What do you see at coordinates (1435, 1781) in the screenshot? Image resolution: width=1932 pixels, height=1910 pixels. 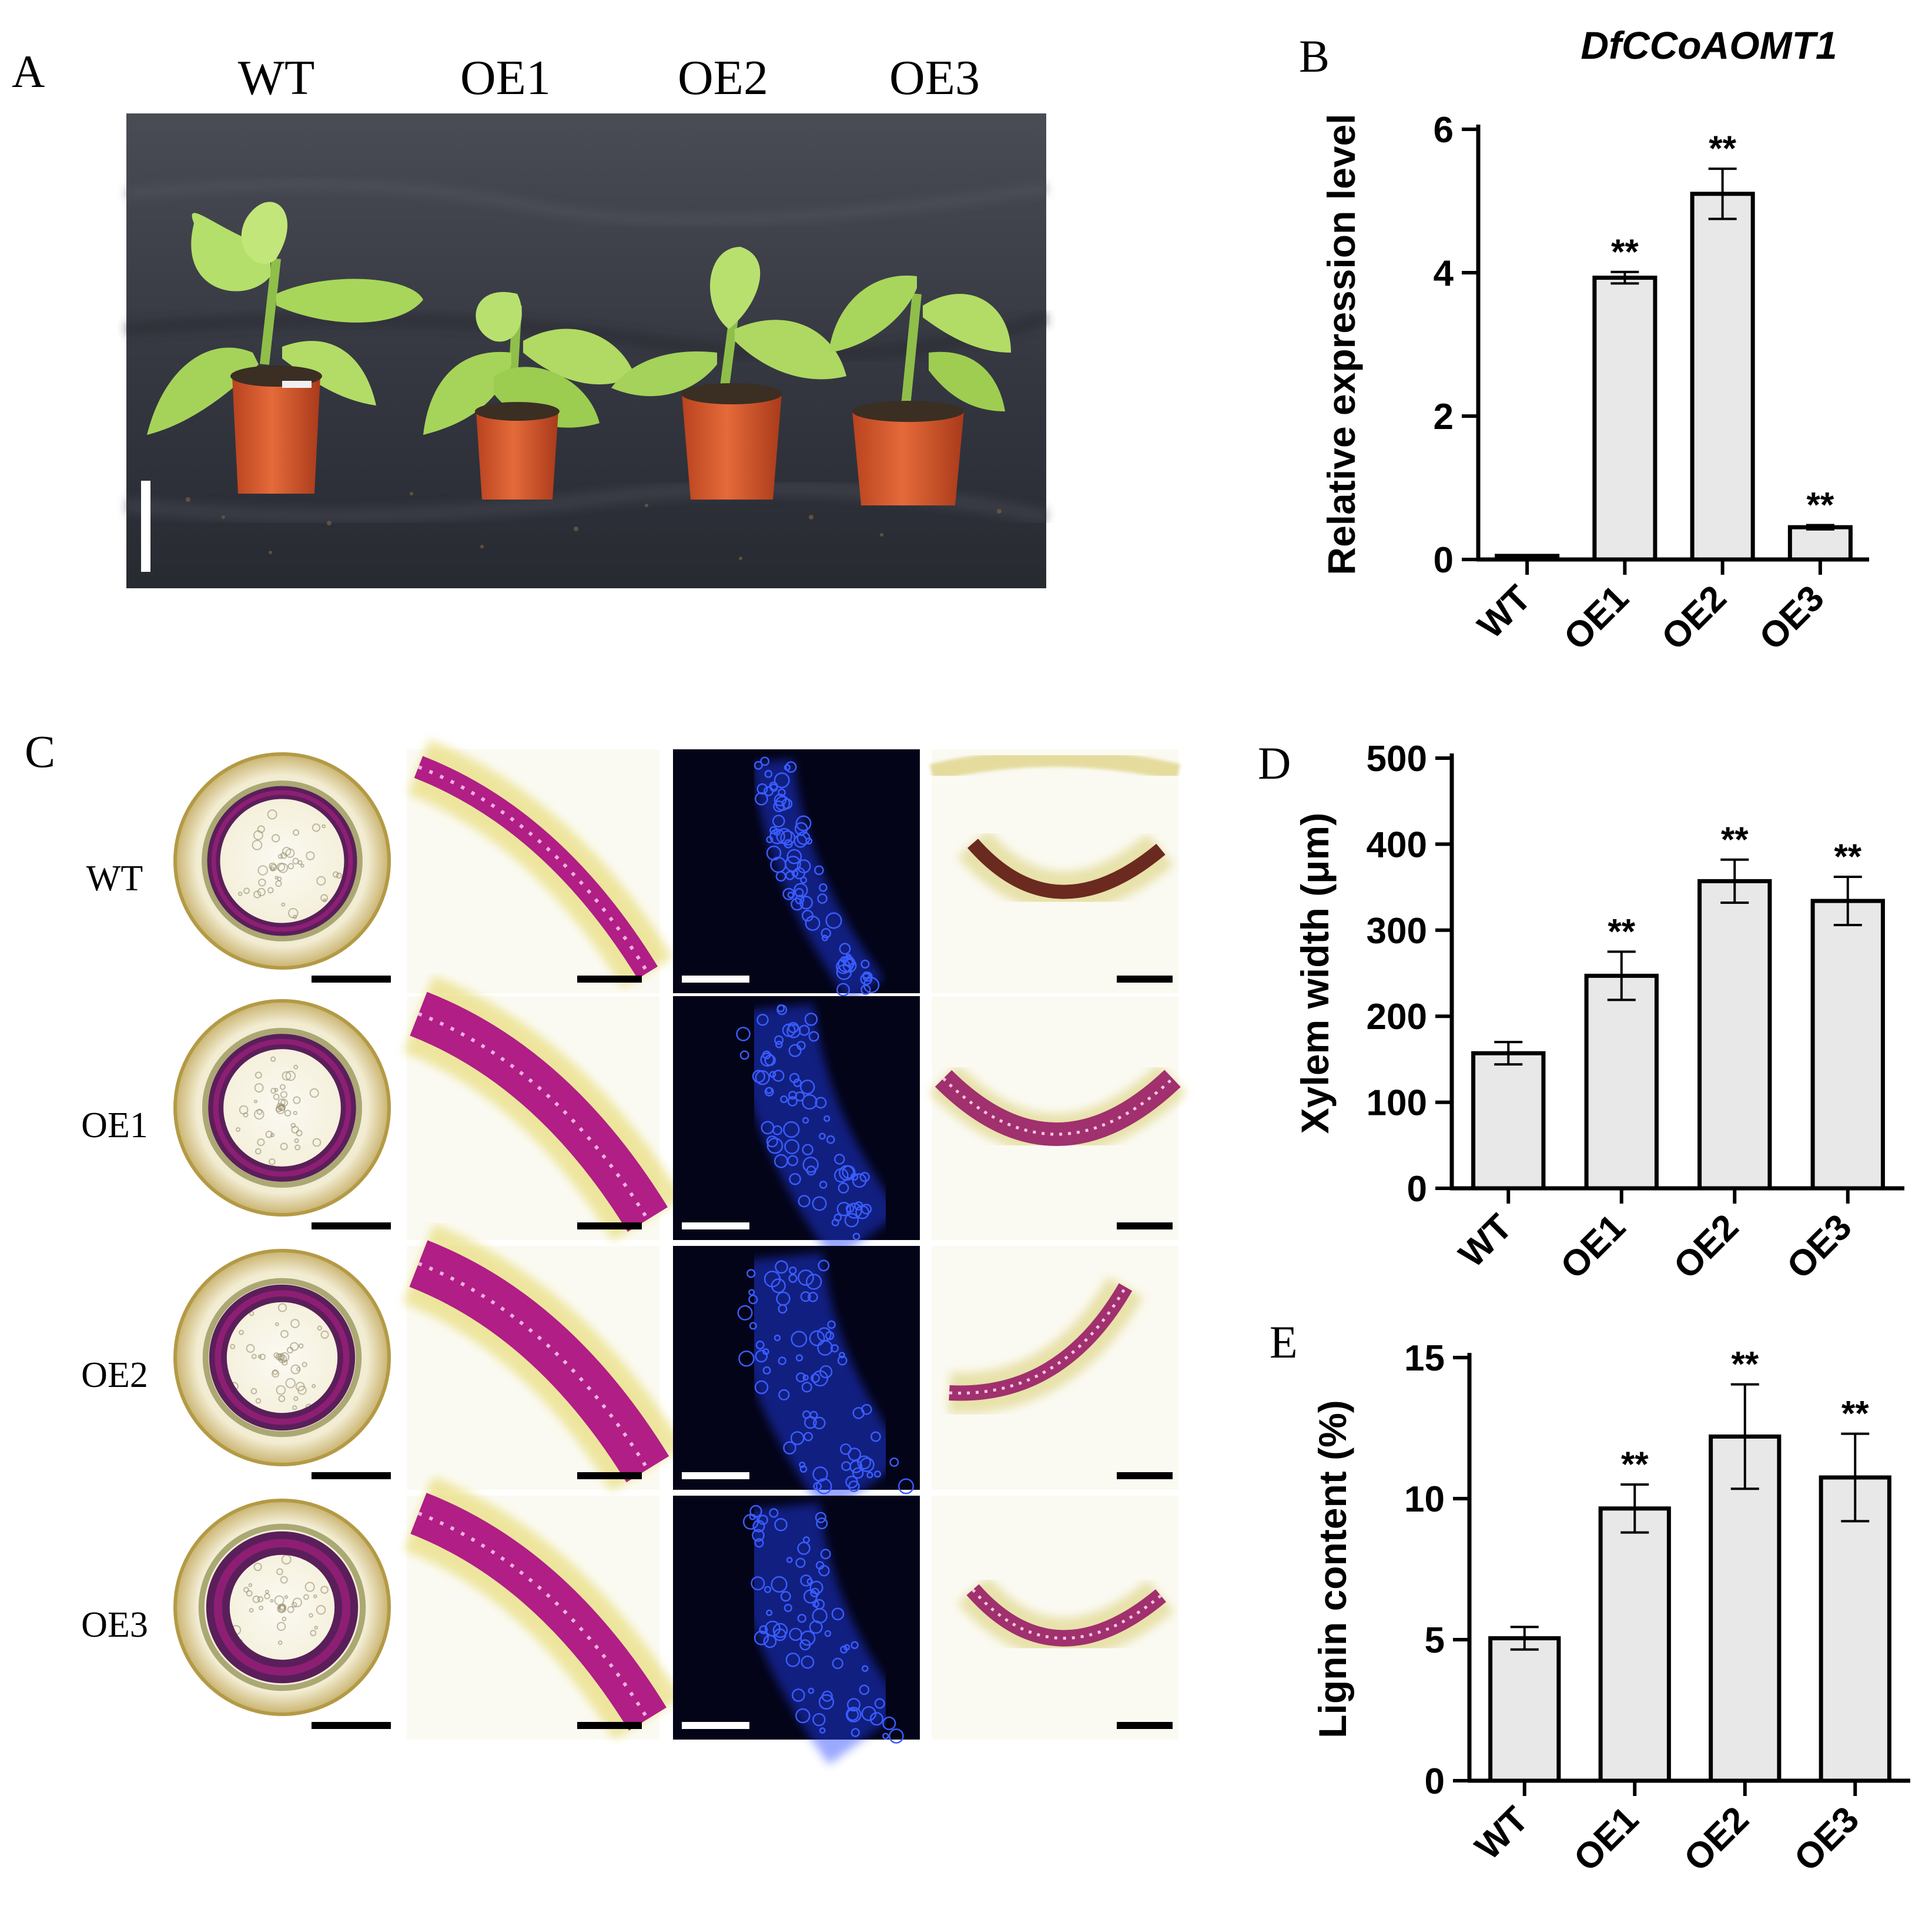 I see `chart-e-y-tick-label: 0` at bounding box center [1435, 1781].